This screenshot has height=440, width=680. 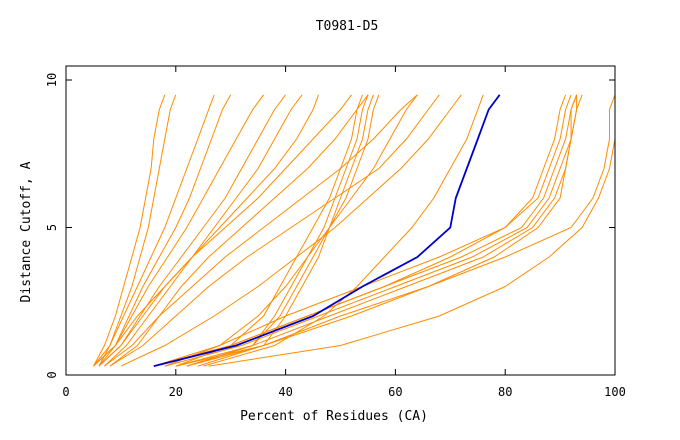 What do you see at coordinates (52, 227) in the screenshot?
I see `y-tick-label: 5` at bounding box center [52, 227].